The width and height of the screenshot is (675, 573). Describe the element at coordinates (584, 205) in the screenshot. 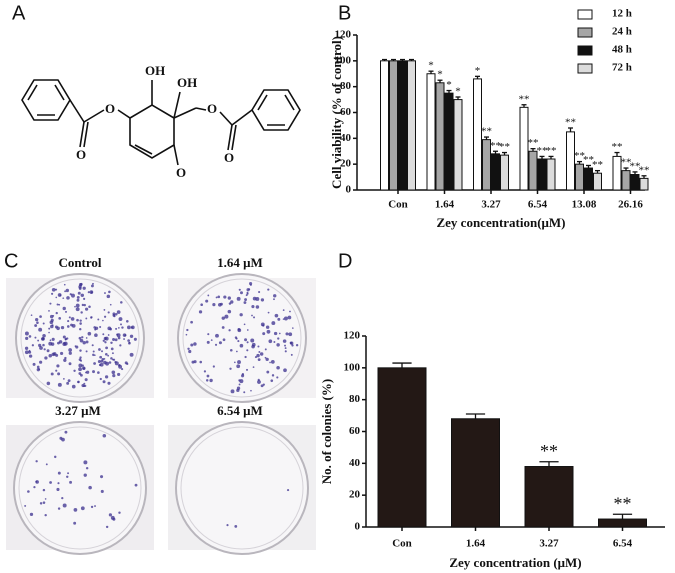

I see `x-tick-label: 13.08` at that location.